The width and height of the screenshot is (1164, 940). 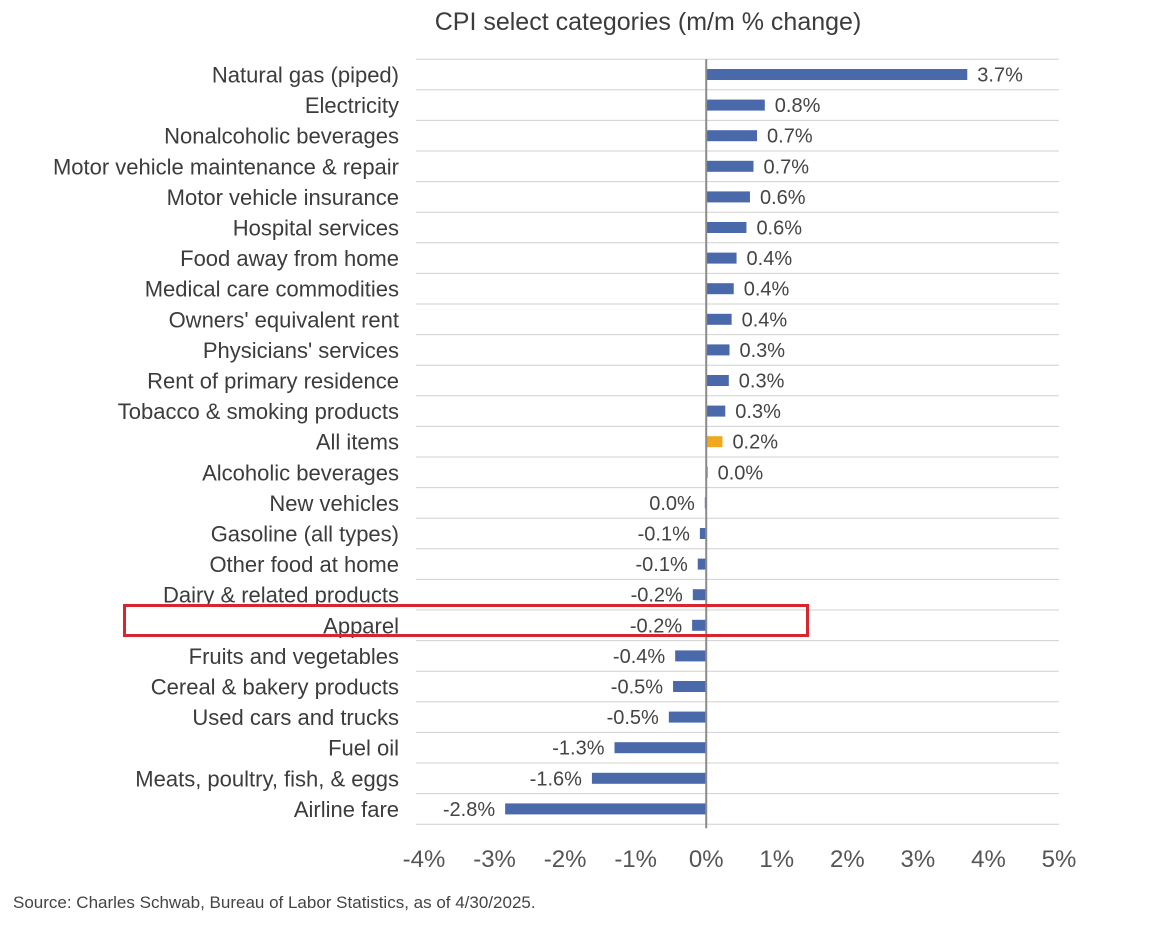 I want to click on category-label: Physicians' services, so click(x=301, y=350).